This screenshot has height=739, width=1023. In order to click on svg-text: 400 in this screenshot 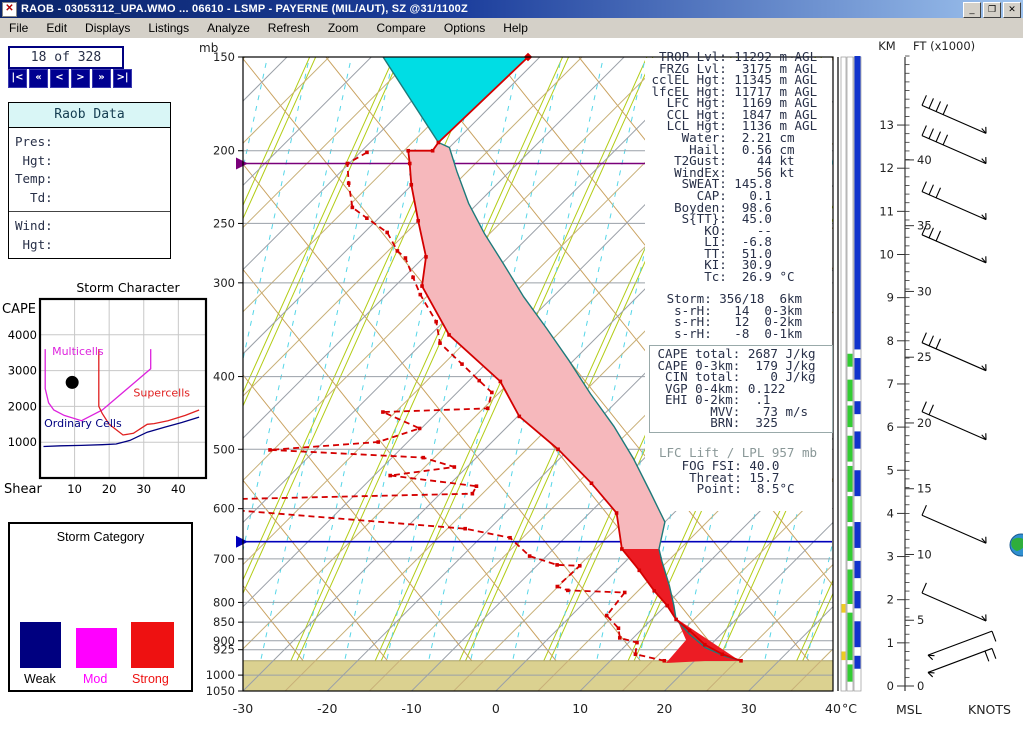, I will do `click(224, 377)`.